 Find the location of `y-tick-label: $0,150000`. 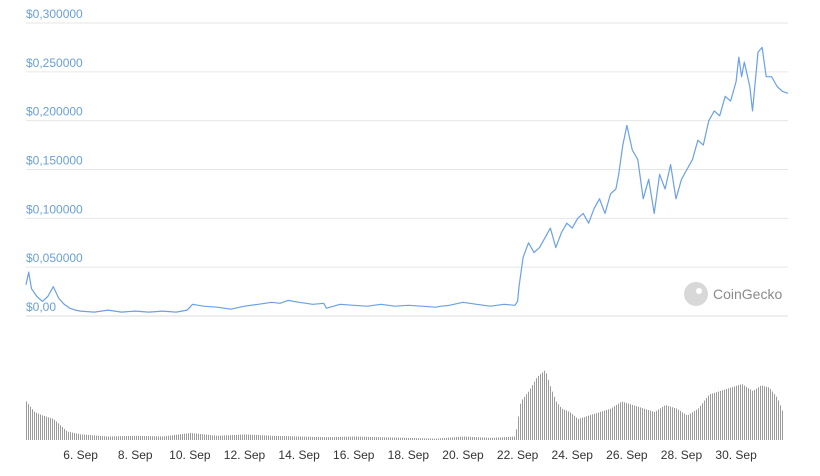

y-tick-label: $0,150000 is located at coordinates (54, 161).